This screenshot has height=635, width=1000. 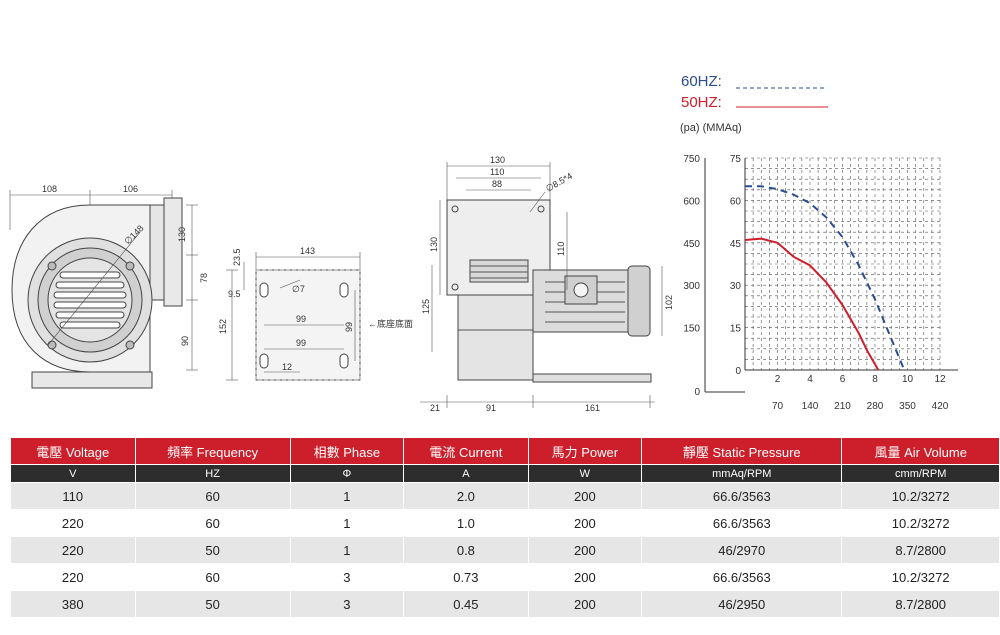 What do you see at coordinates (466, 550) in the screenshot?
I see `table-cell: 0.8` at bounding box center [466, 550].